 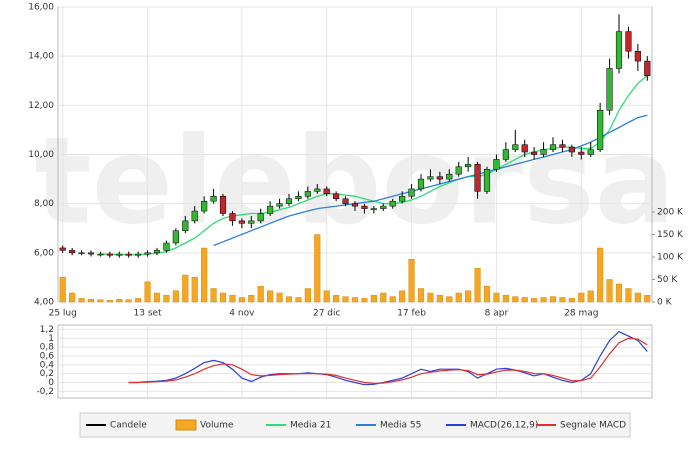 What do you see at coordinates (47, 330) in the screenshot?
I see `y-tick-label: 1,2` at bounding box center [47, 330].